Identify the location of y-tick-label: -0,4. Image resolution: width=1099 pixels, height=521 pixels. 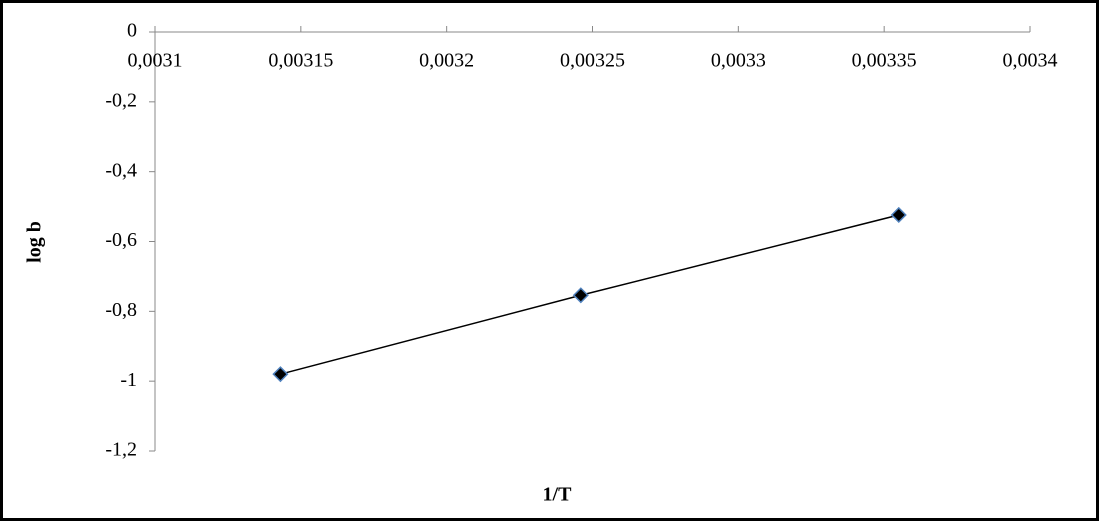
(121, 170).